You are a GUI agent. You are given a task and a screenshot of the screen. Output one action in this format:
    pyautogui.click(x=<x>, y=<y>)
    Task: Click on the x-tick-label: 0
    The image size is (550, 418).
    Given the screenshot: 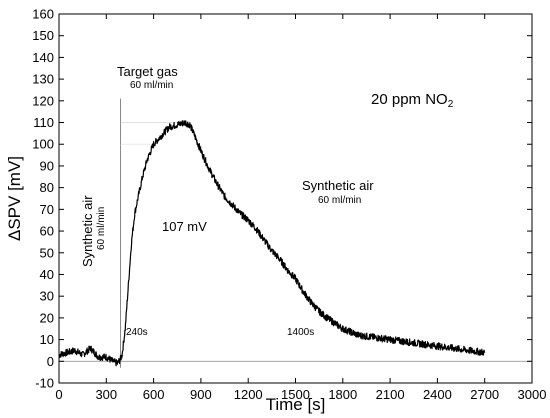 What is the action you would take?
    pyautogui.click(x=58, y=394)
    